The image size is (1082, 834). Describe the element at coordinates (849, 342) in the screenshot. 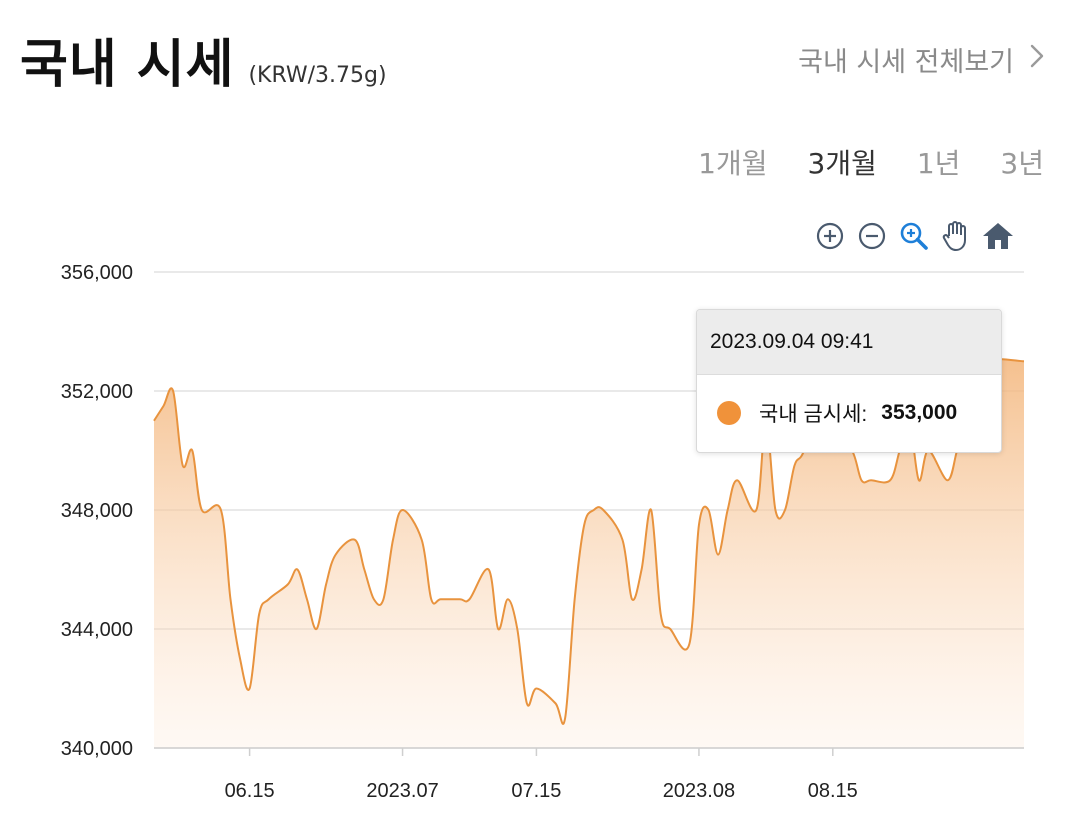

I see `tooltip-datetime: 2023.09.04 09:41` at that location.